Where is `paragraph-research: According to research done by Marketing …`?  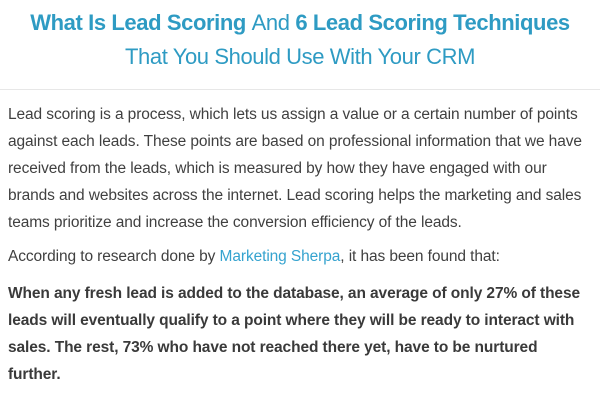
paragraph-research: According to research done by Marketing … is located at coordinates (298, 256).